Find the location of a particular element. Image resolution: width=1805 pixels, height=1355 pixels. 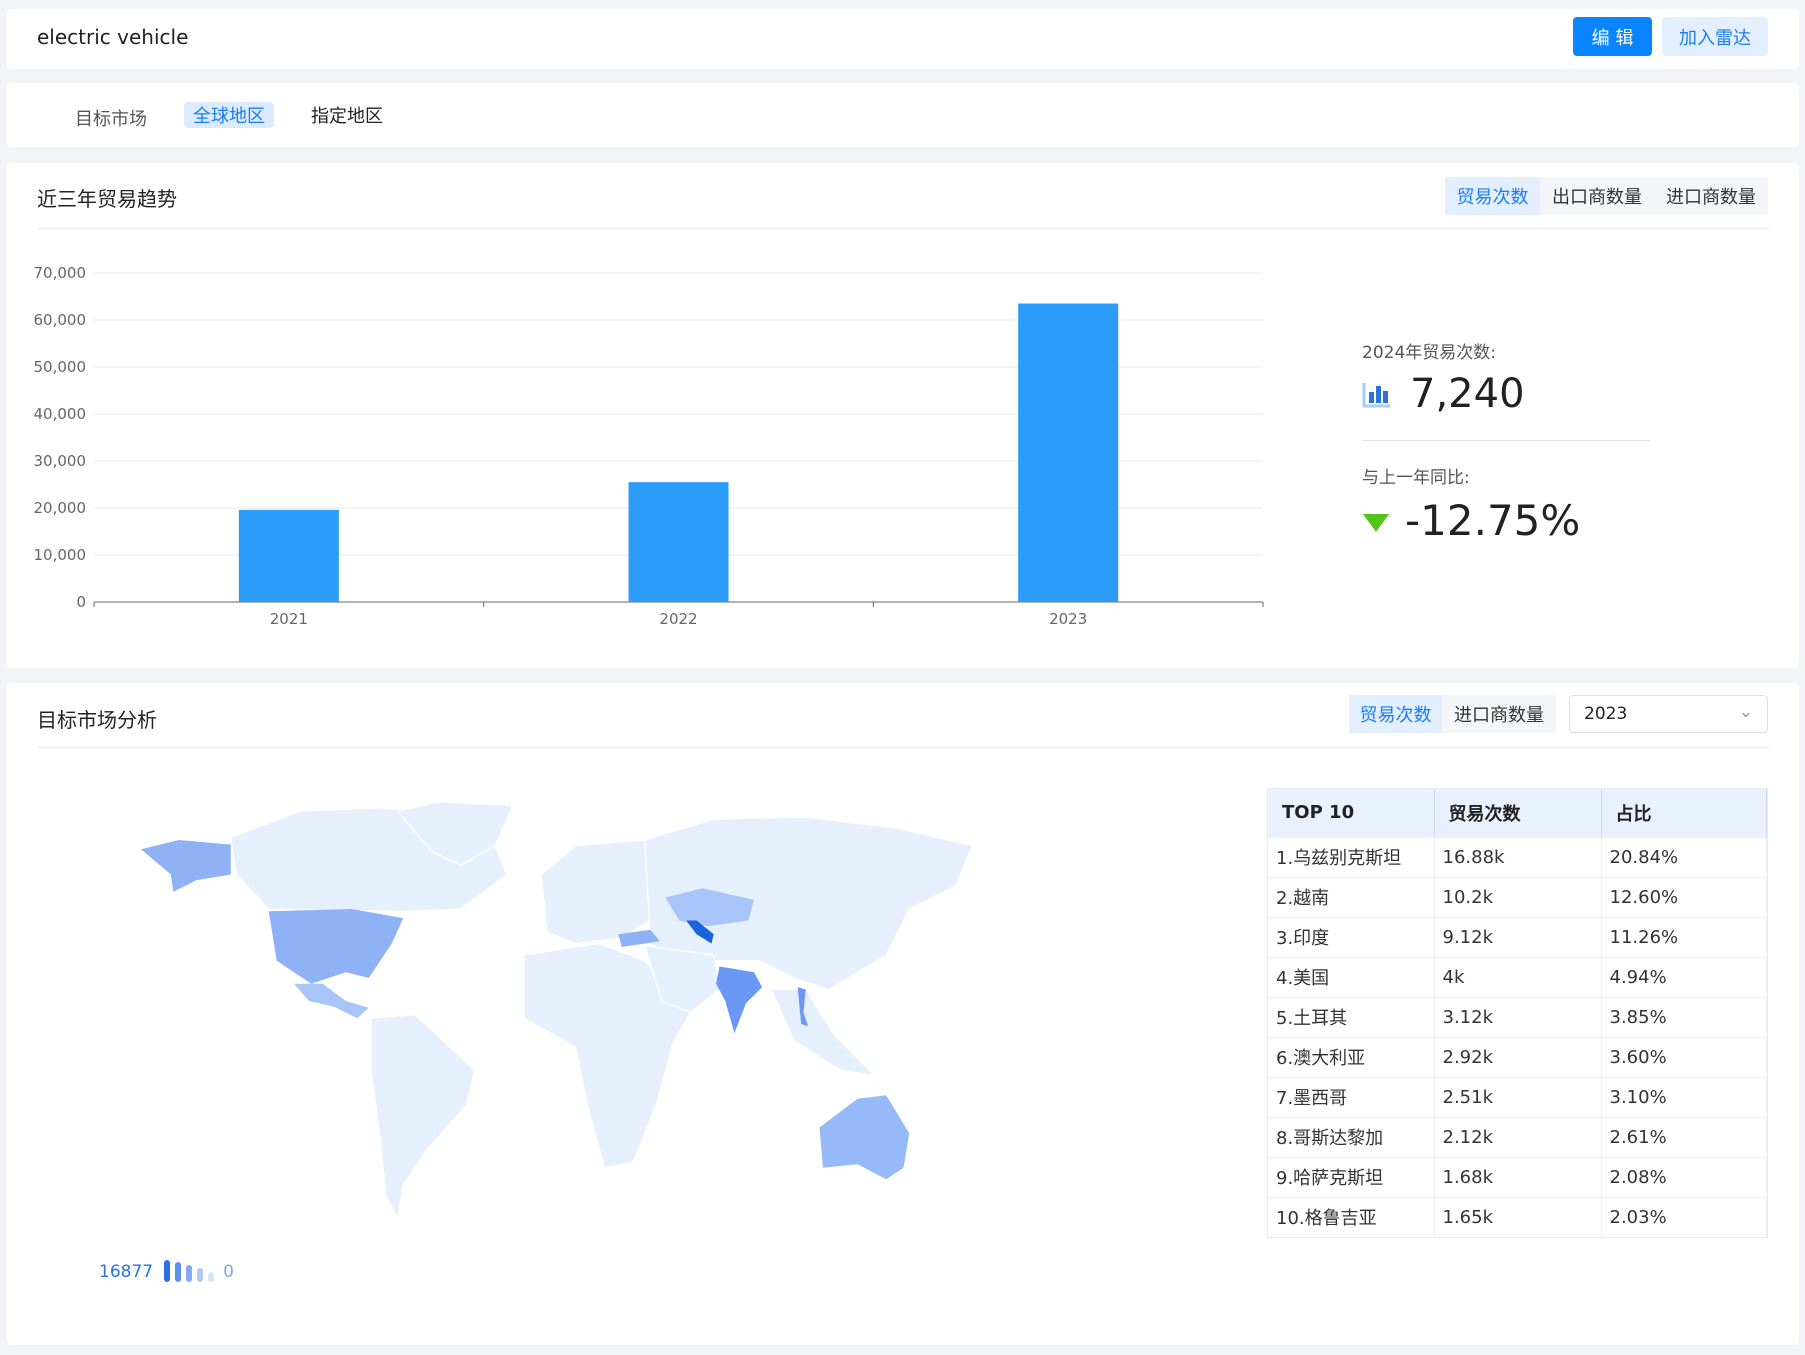

table-row: 9.哈萨克斯坦 1.68k 2.08% is located at coordinates (1517, 1176).